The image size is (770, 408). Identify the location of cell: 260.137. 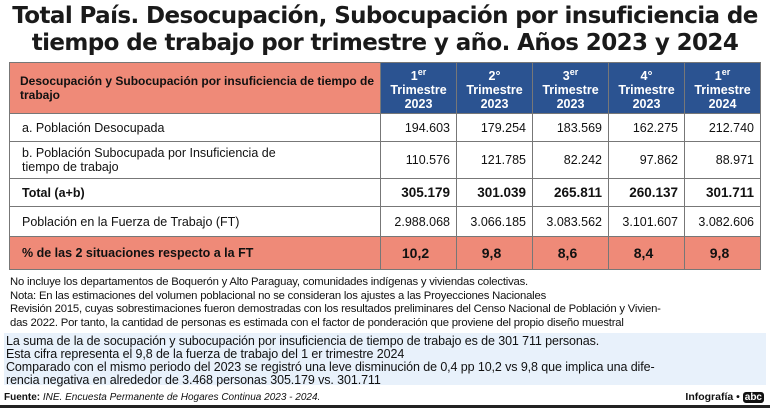
(646, 193).